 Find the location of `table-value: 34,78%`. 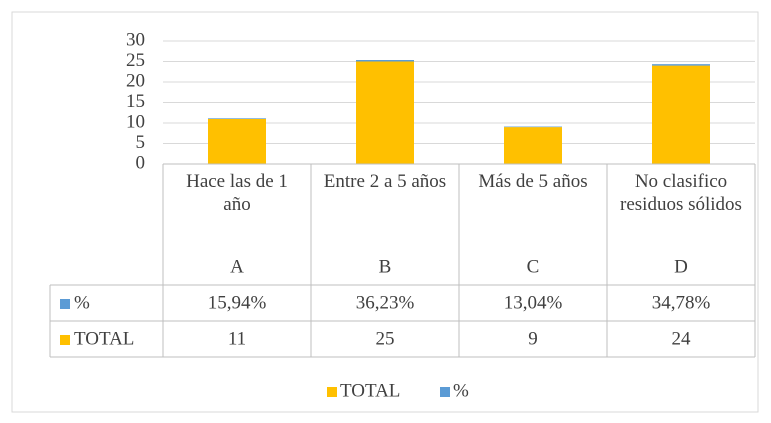

table-value: 34,78% is located at coordinates (681, 302).